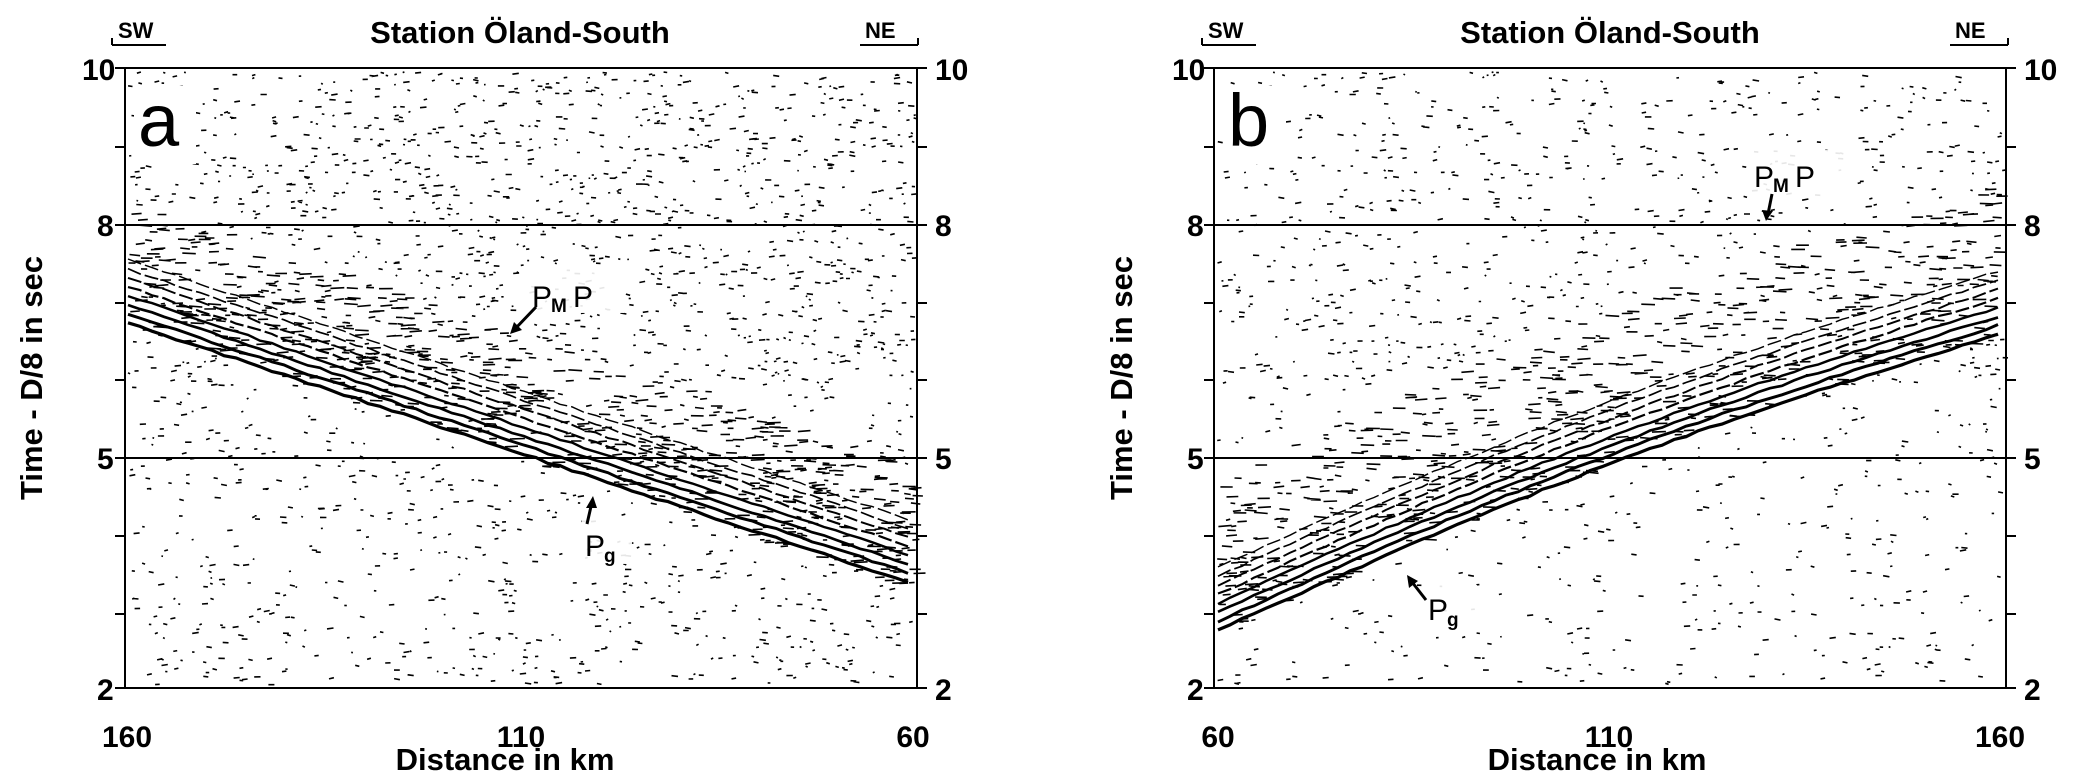  I want to click on panel-a-pmp-sub: M, so click(559, 306).